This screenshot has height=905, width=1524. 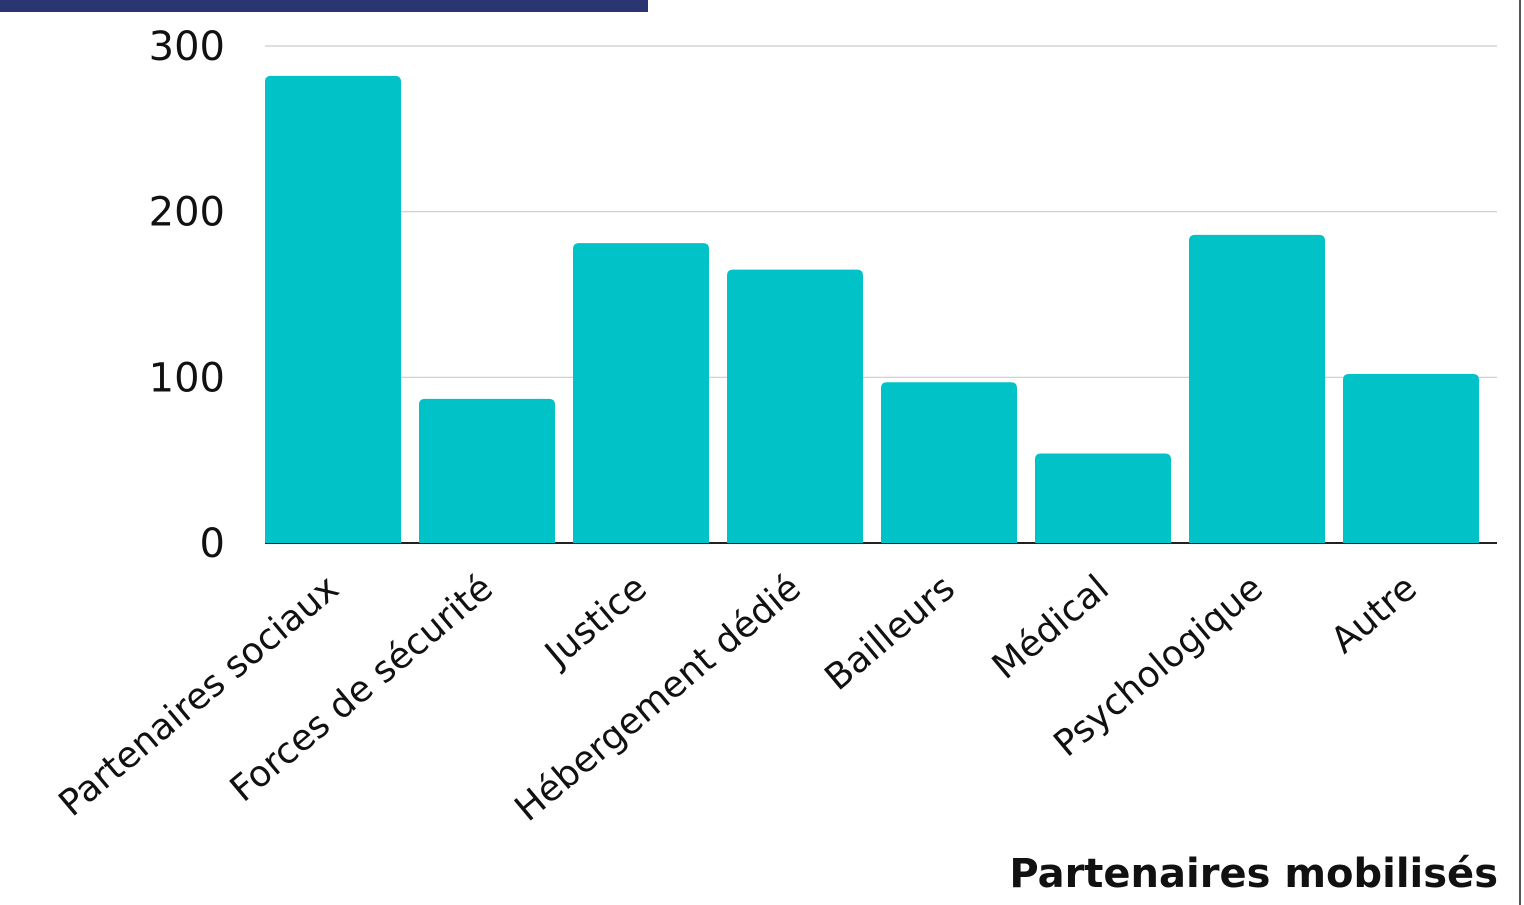 What do you see at coordinates (1253, 874) in the screenshot?
I see `x-axis-title: Partenaires mobilisés` at bounding box center [1253, 874].